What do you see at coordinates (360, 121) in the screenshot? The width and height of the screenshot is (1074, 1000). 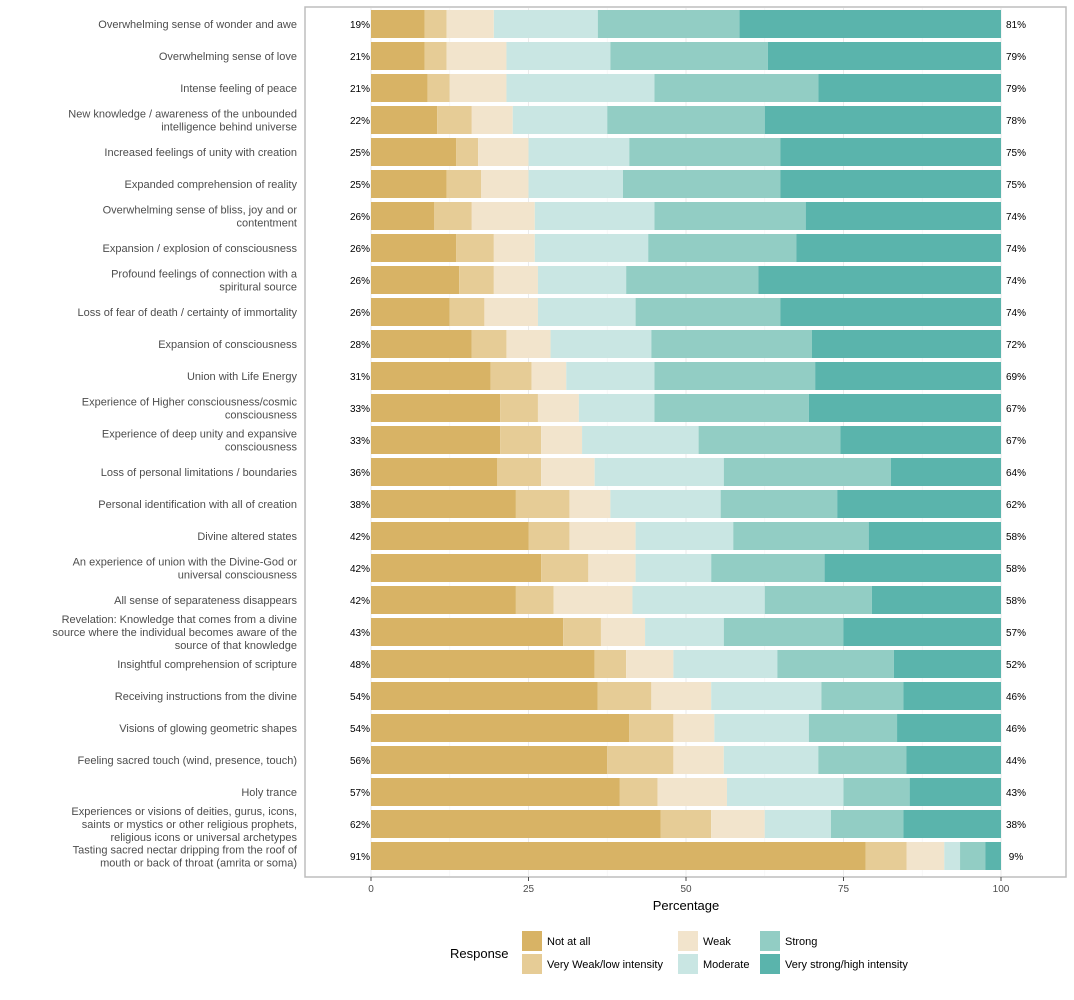 I see `percent-low-label: 22%` at bounding box center [360, 121].